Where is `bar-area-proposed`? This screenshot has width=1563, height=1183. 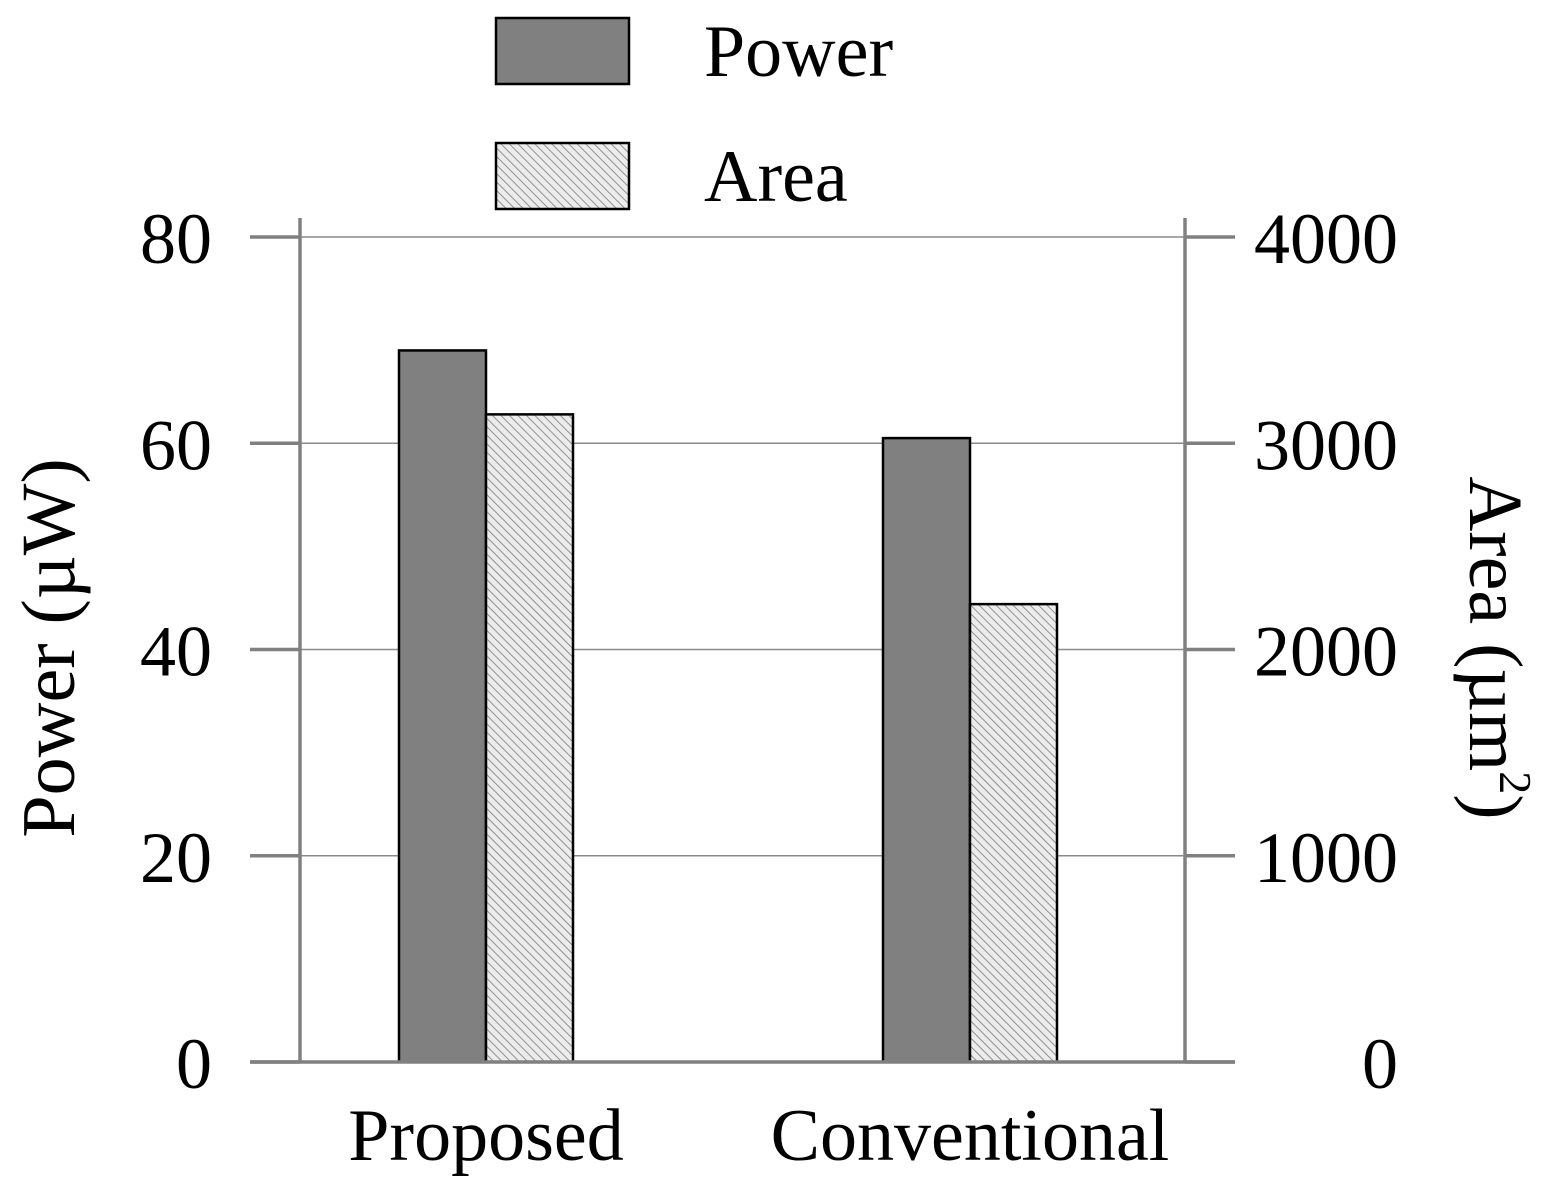
bar-area-proposed is located at coordinates (529, 738).